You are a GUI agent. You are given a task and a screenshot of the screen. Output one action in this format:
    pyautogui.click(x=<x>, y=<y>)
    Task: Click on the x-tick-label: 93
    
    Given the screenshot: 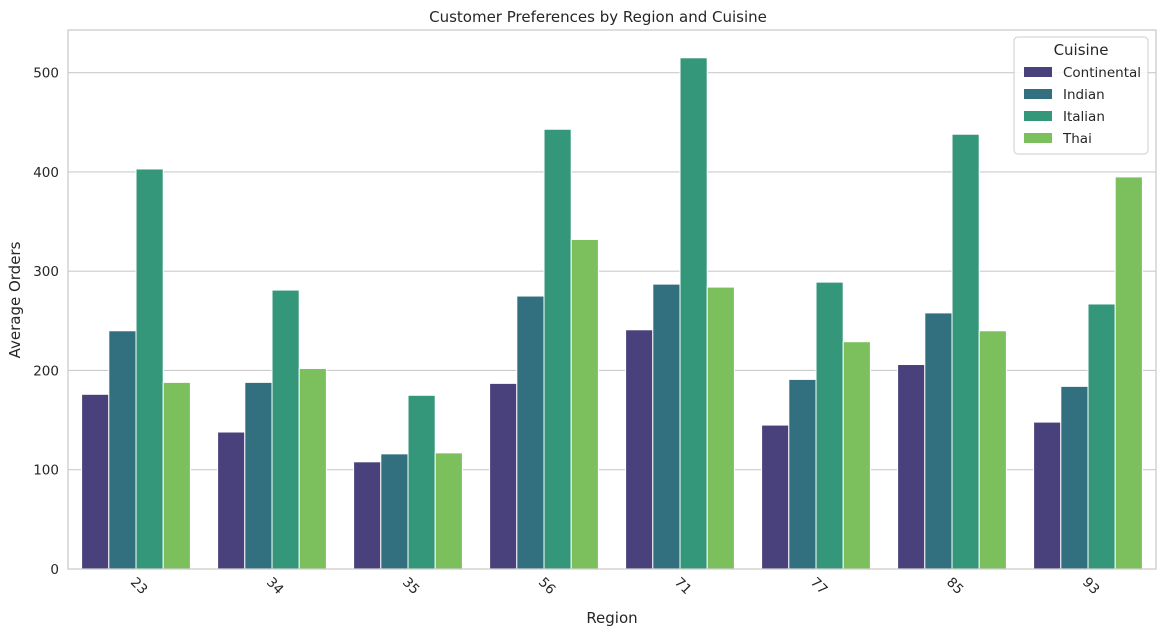 What is the action you would take?
    pyautogui.click(x=1090, y=585)
    